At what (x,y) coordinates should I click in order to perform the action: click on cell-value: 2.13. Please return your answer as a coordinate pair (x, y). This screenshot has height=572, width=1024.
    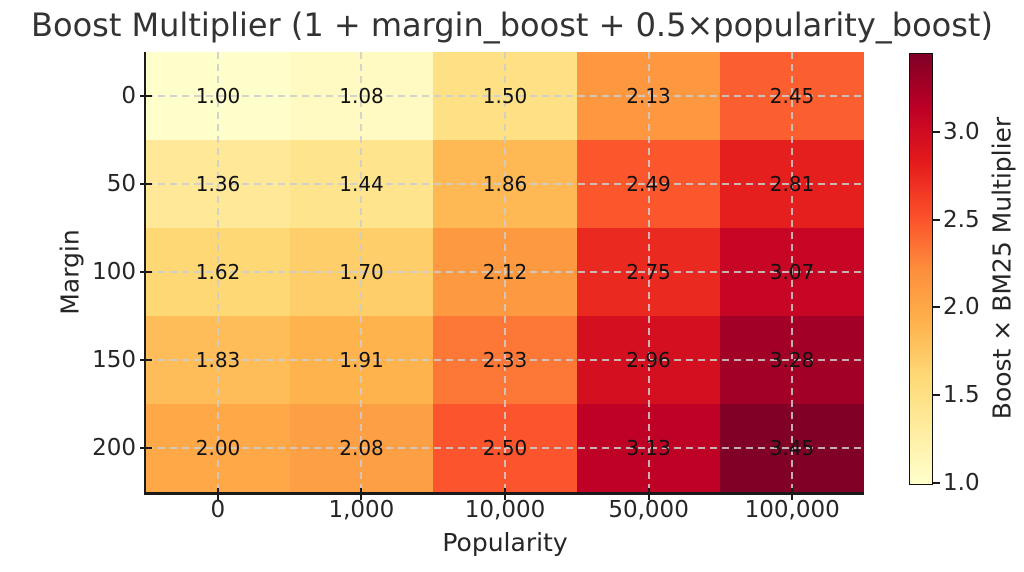
    Looking at the image, I should click on (648, 96).